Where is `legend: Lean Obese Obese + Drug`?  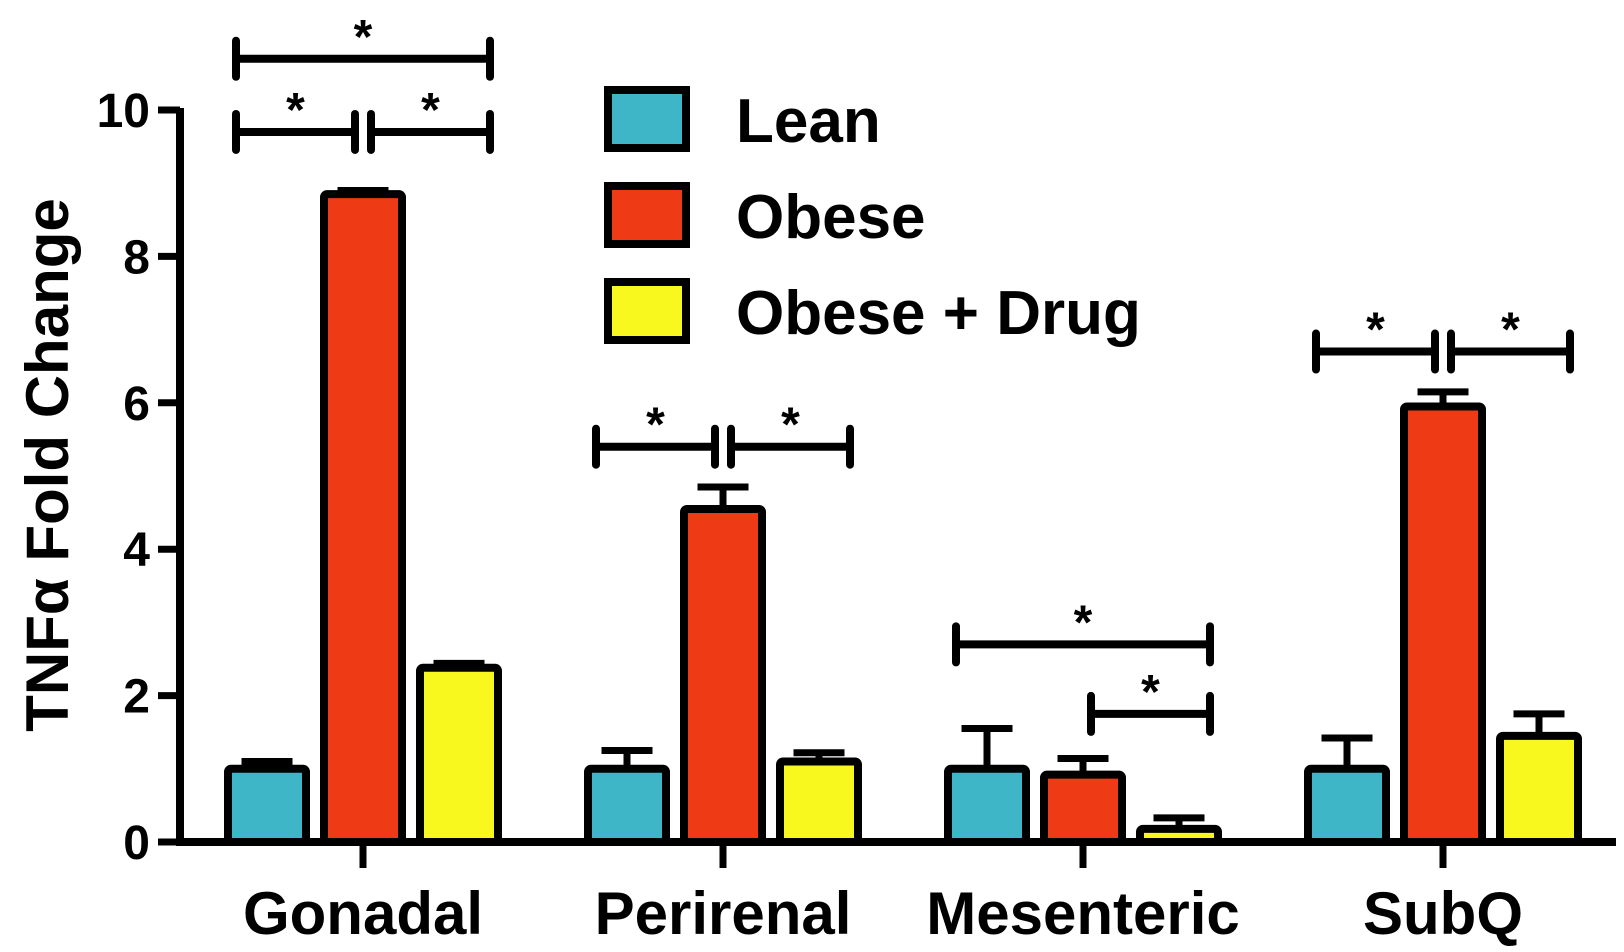
legend: Lean Obese Obese + Drug is located at coordinates (872, 217).